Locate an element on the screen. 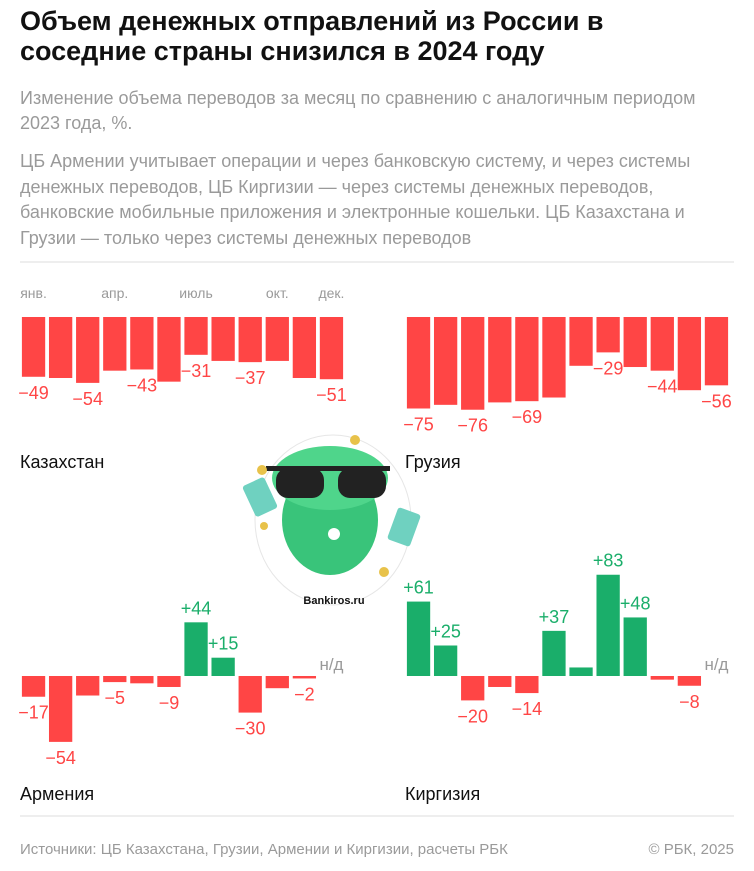  value-label: −31 is located at coordinates (196, 371).